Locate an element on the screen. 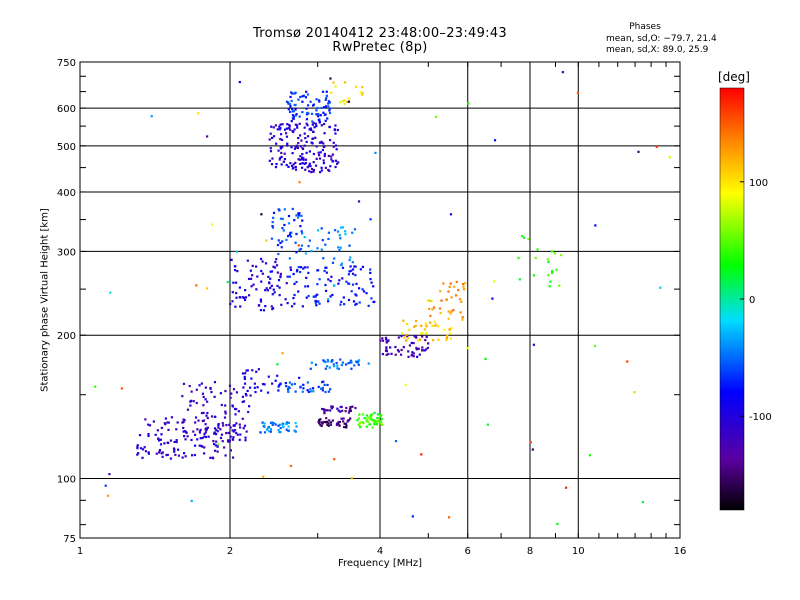 This screenshot has width=800, height=600. y-tick-label: 100 is located at coordinates (66, 480).